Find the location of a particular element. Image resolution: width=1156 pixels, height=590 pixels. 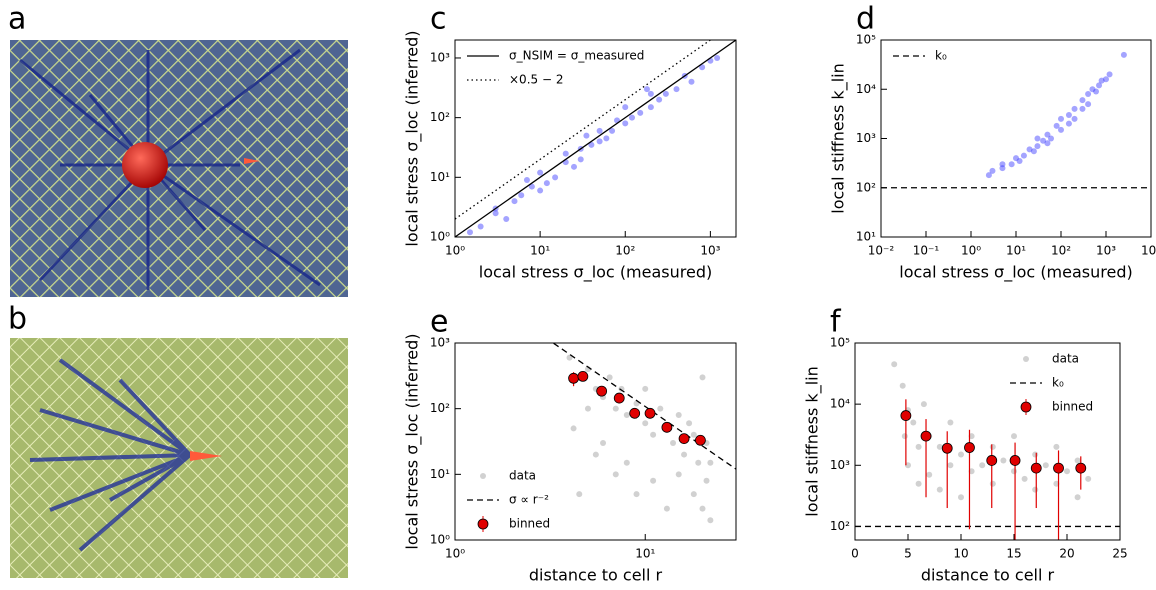

x-tick-label: 10⁴ is located at coordinates (1148, 251).